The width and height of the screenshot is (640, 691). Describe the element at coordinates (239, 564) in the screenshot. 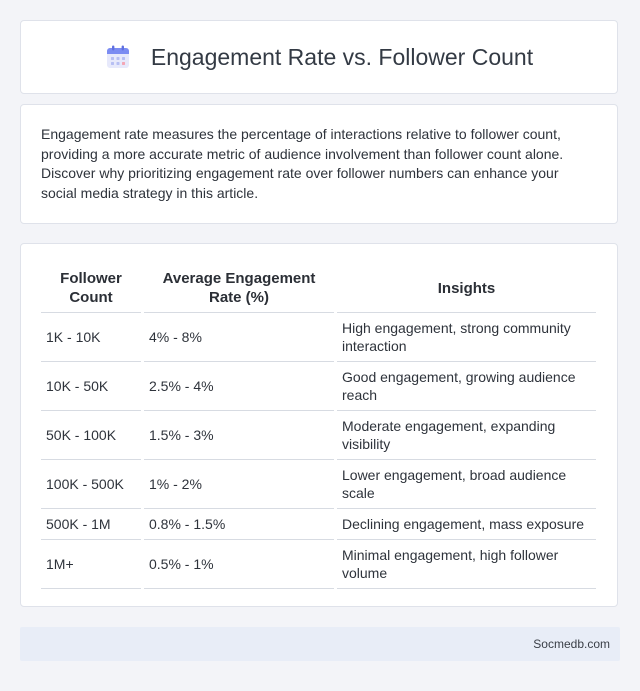

I see `engagement-rate-cell: 0.5% - 1%` at that location.